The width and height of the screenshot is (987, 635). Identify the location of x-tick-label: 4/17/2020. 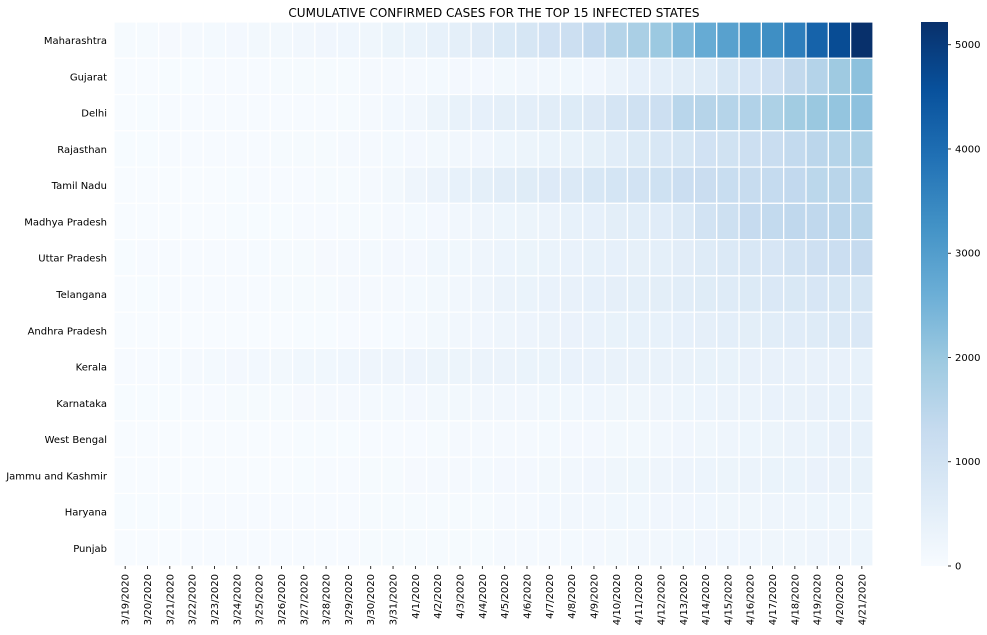
(773, 599).